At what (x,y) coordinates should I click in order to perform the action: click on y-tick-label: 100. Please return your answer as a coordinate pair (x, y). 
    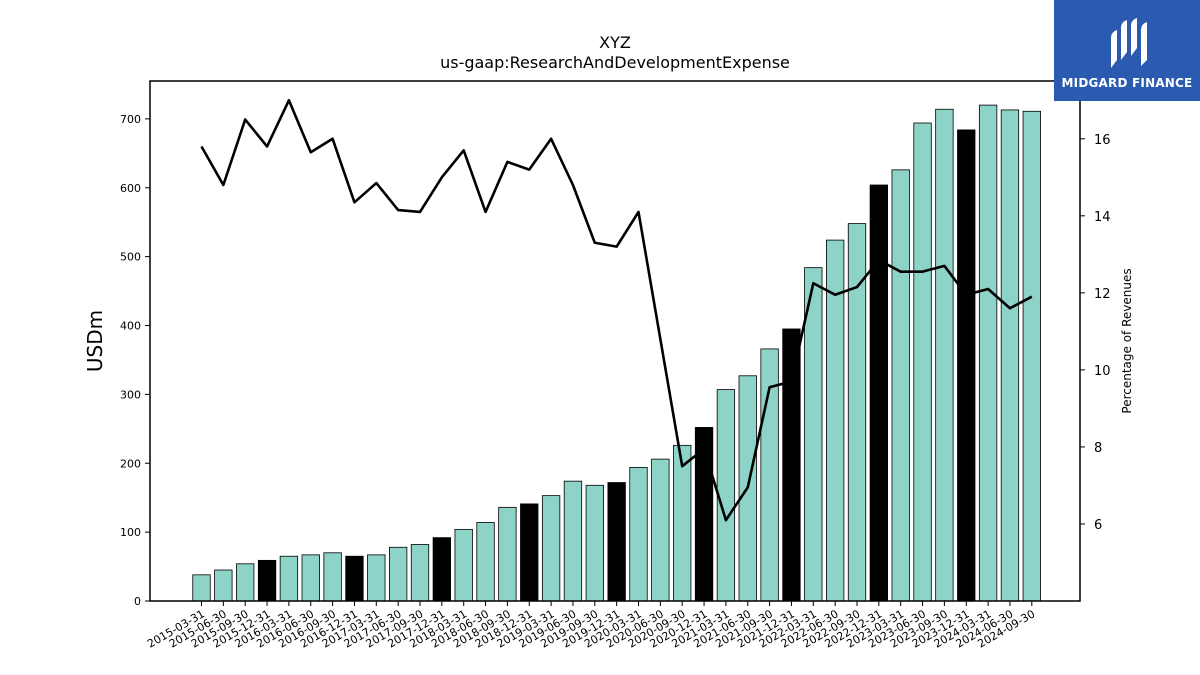
    Looking at the image, I should click on (130, 532).